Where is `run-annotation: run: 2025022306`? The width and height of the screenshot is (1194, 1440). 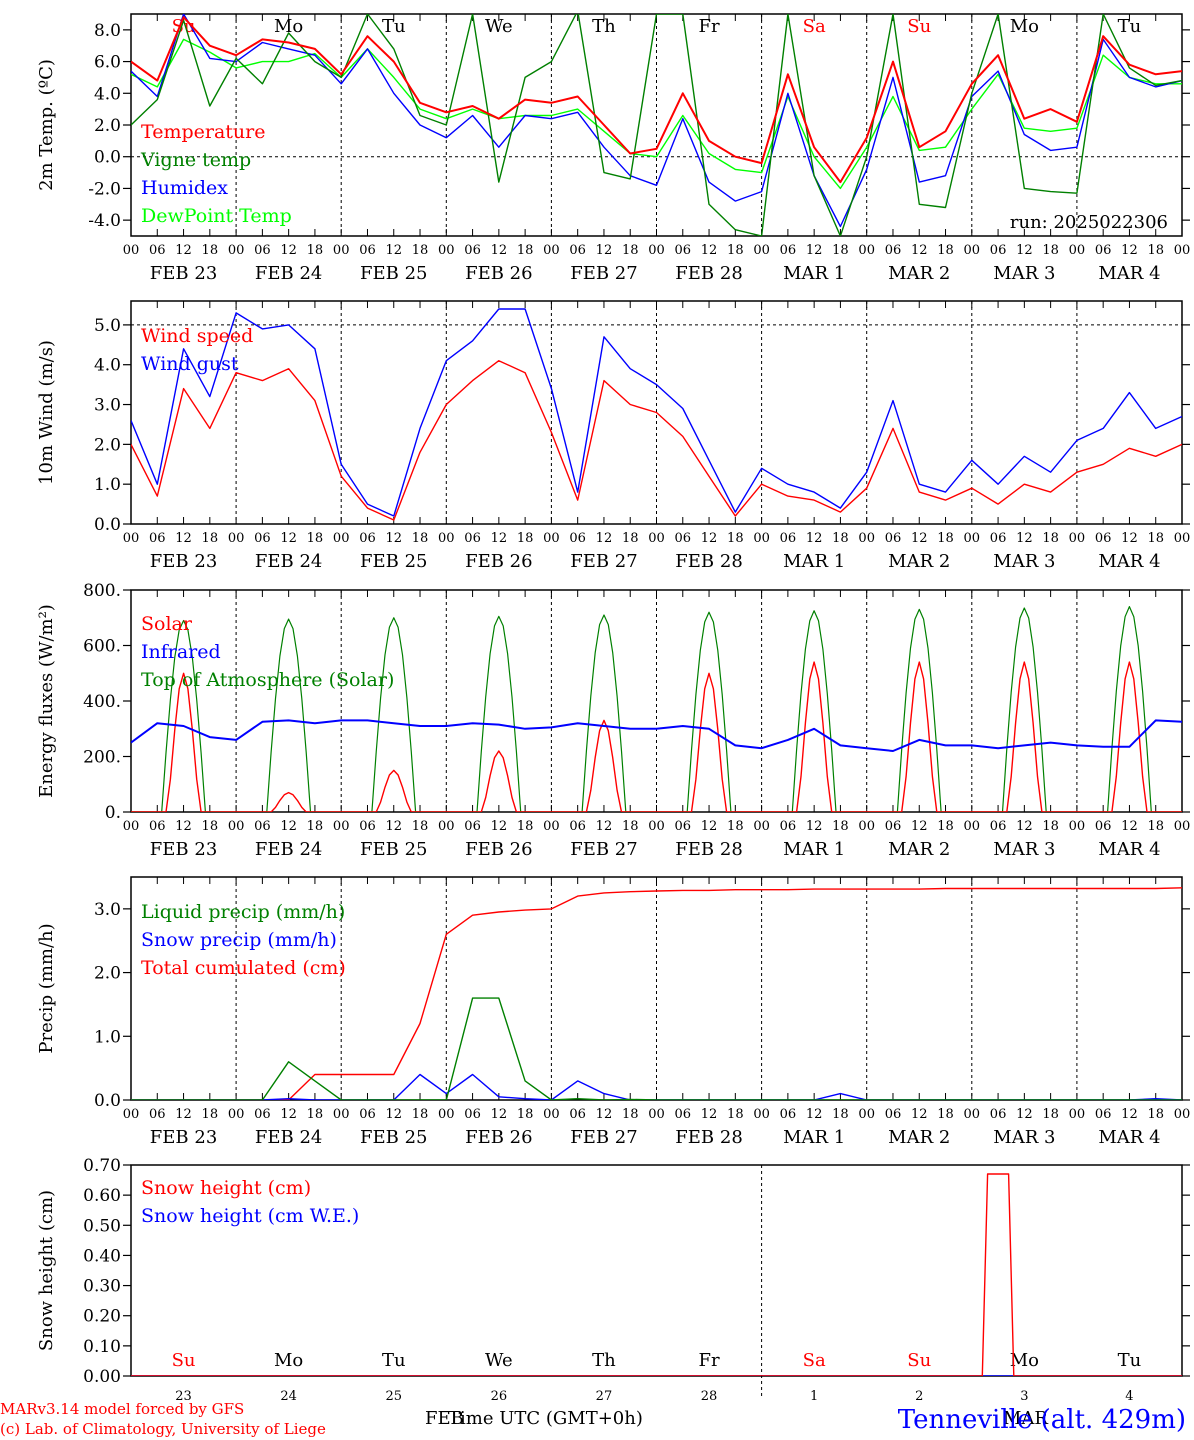 run-annotation: run: 2025022306 is located at coordinates (1089, 222).